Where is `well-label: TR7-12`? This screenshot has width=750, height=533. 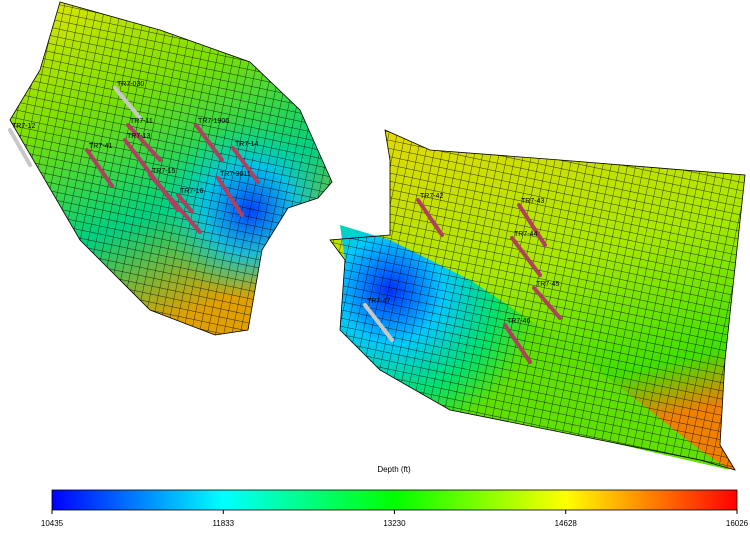
well-label: TR7-12 is located at coordinates (23, 126).